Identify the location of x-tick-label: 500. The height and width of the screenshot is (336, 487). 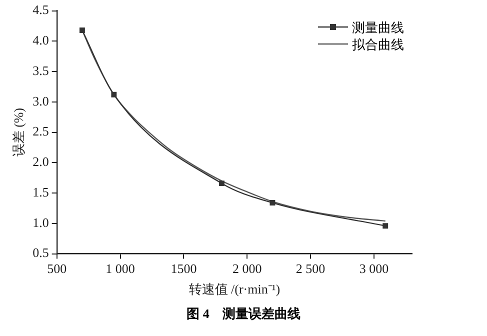
(57, 268).